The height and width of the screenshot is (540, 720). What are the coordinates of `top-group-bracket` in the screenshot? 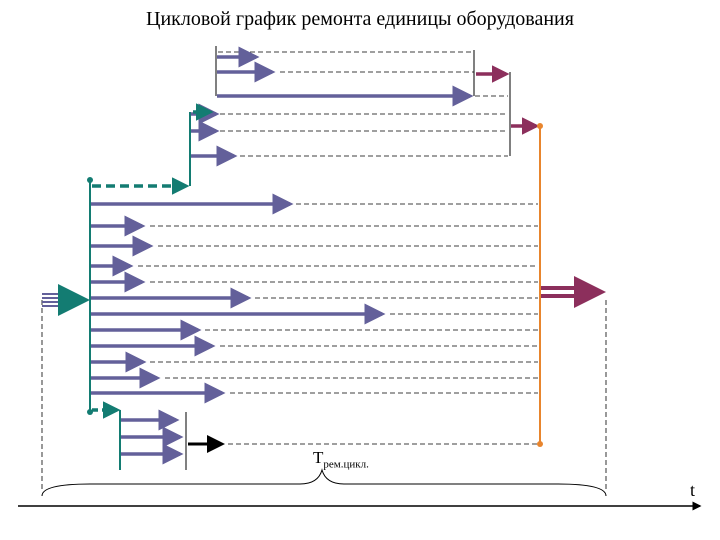 It's located at (363, 101).